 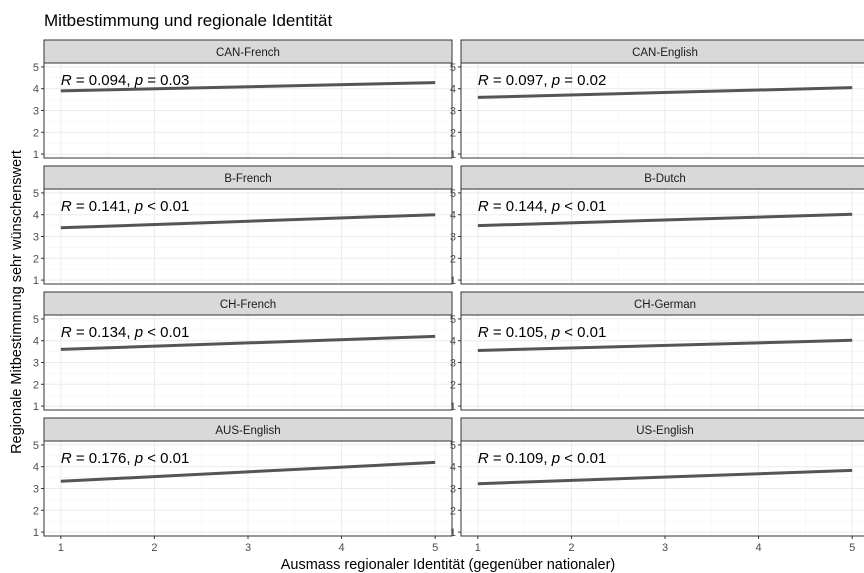 I want to click on facet-strip-label: AUS-English, so click(x=247, y=431).